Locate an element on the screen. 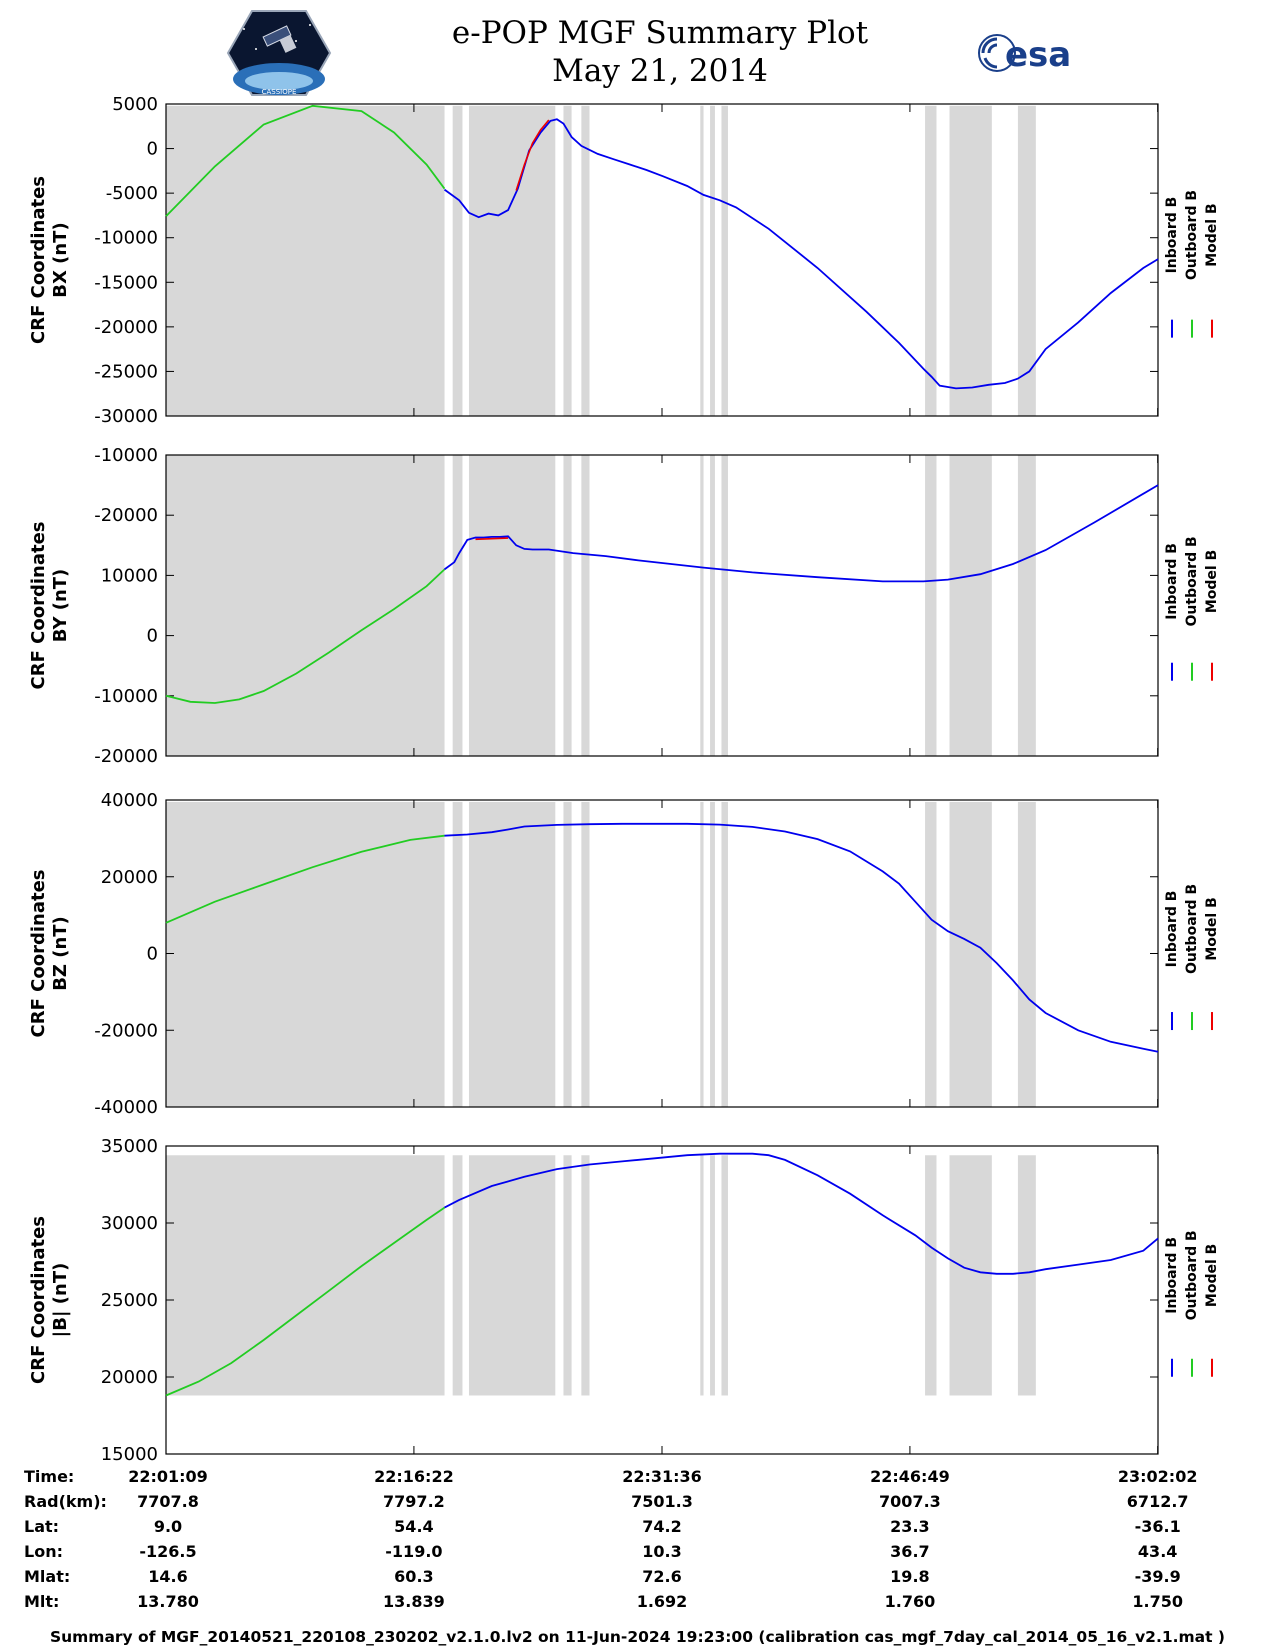 The width and height of the screenshot is (1275, 1650). orbit-cell: -126.5 is located at coordinates (167, 1551).